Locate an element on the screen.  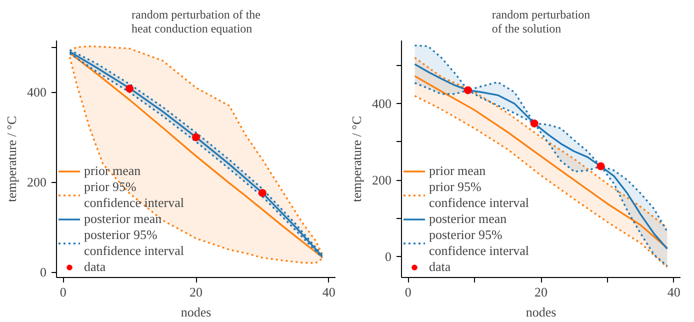
chart-title: random perturbation of the solution is located at coordinates (541, 22).